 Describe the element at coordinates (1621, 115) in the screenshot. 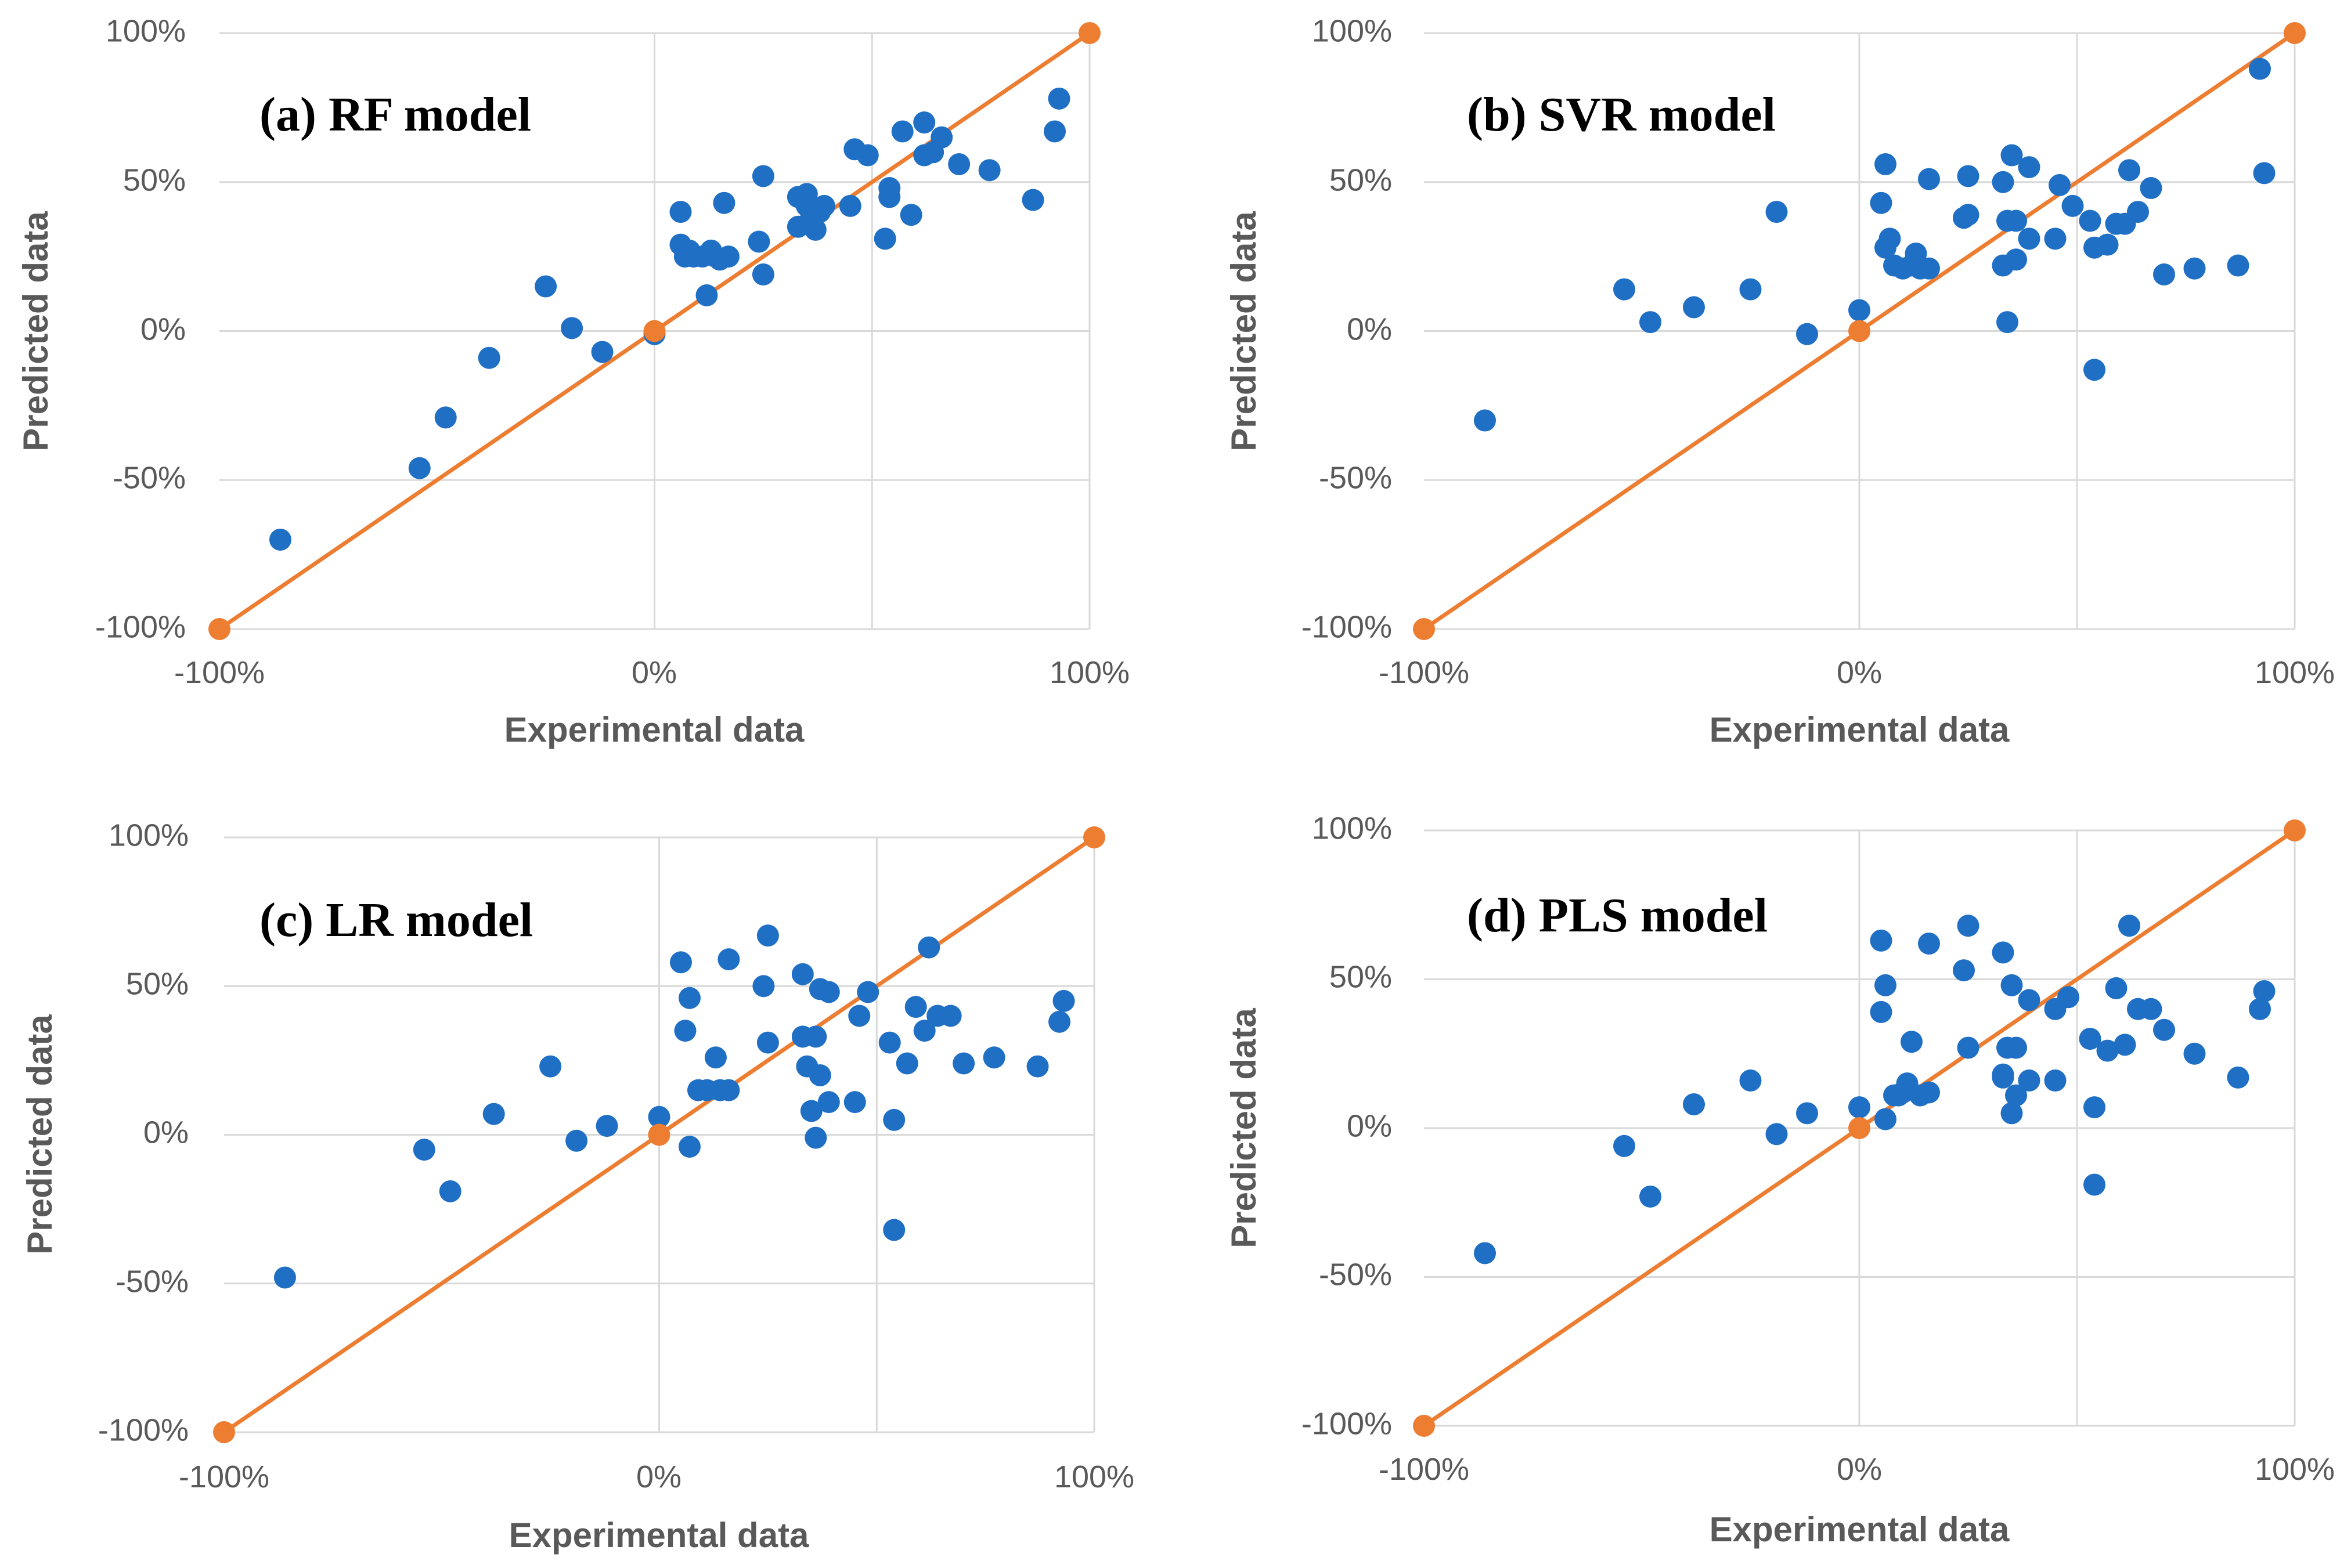

I see `panel-title: (b) SVR model` at that location.